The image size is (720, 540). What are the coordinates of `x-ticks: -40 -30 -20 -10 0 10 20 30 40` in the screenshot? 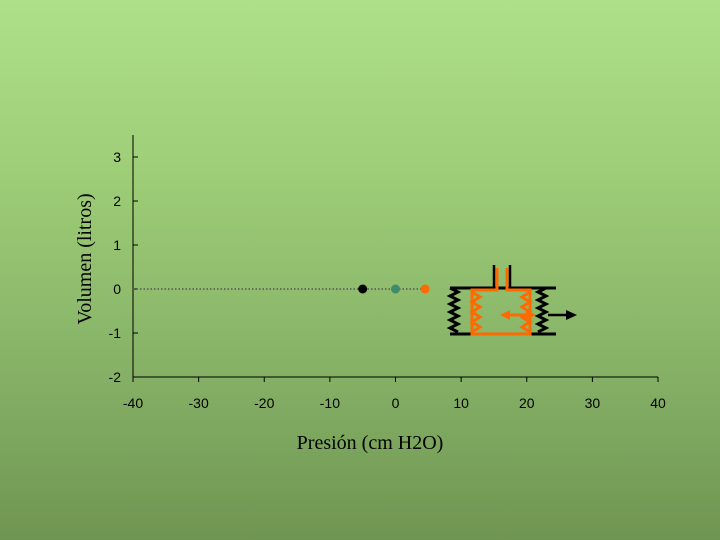 It's located at (394, 394).